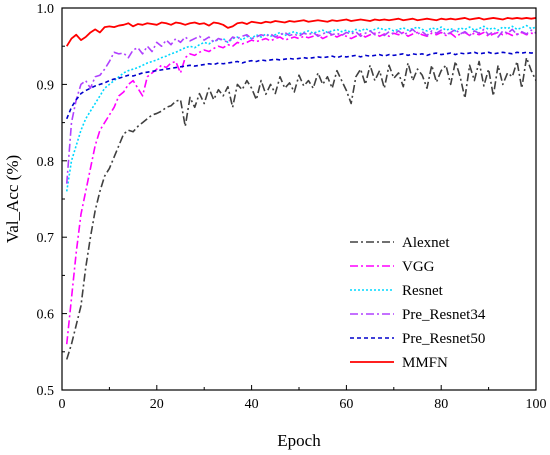 This screenshot has width=550, height=455. I want to click on x-tick-label: 100, so click(536, 404).